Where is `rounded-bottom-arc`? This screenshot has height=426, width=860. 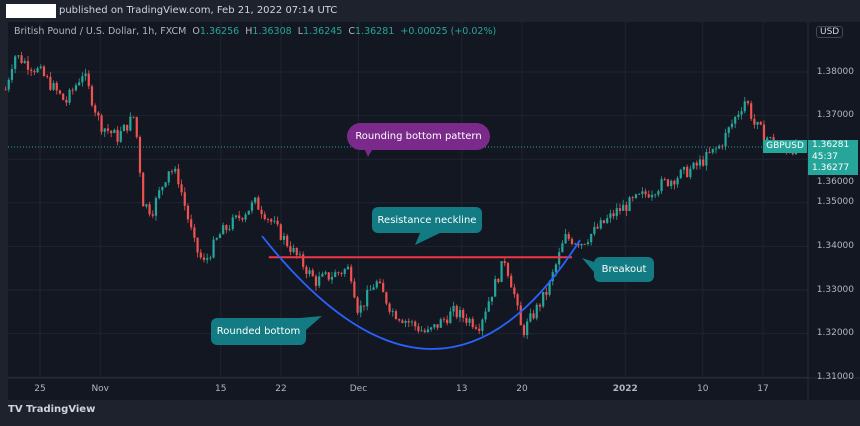
rounded-bottom-arc is located at coordinates (421, 292).